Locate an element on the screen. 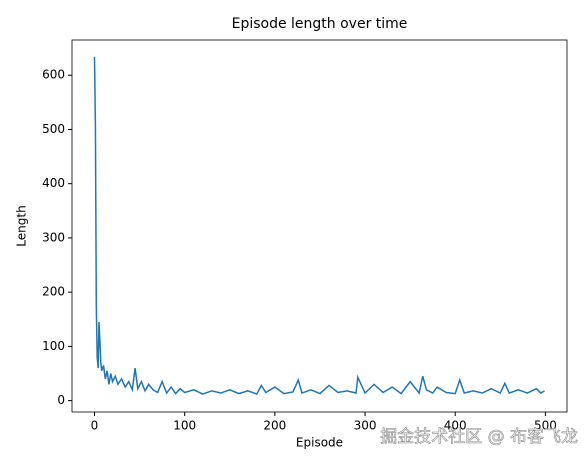 This screenshot has height=461, width=587. y-tick-label: 600 is located at coordinates (53, 75).